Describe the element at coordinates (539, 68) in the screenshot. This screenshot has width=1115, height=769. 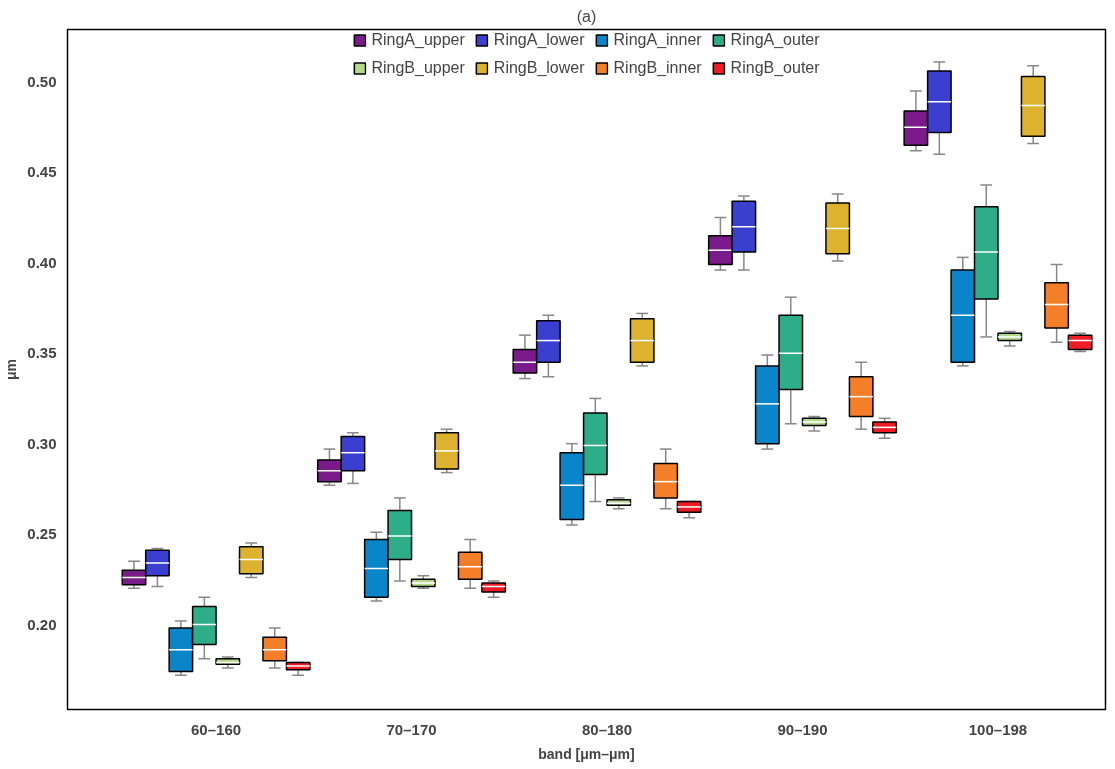
I see `legend-label: RingB_lower` at that location.